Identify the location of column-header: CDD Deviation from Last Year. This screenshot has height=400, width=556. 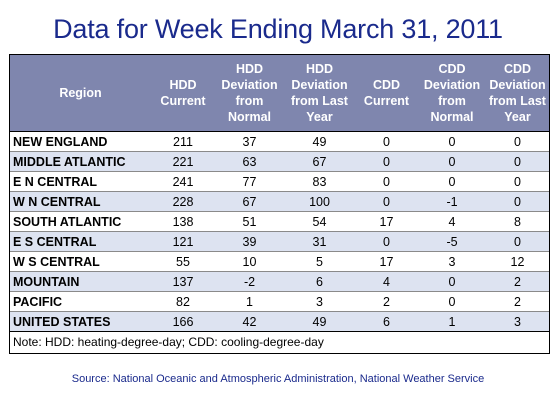
(517, 93).